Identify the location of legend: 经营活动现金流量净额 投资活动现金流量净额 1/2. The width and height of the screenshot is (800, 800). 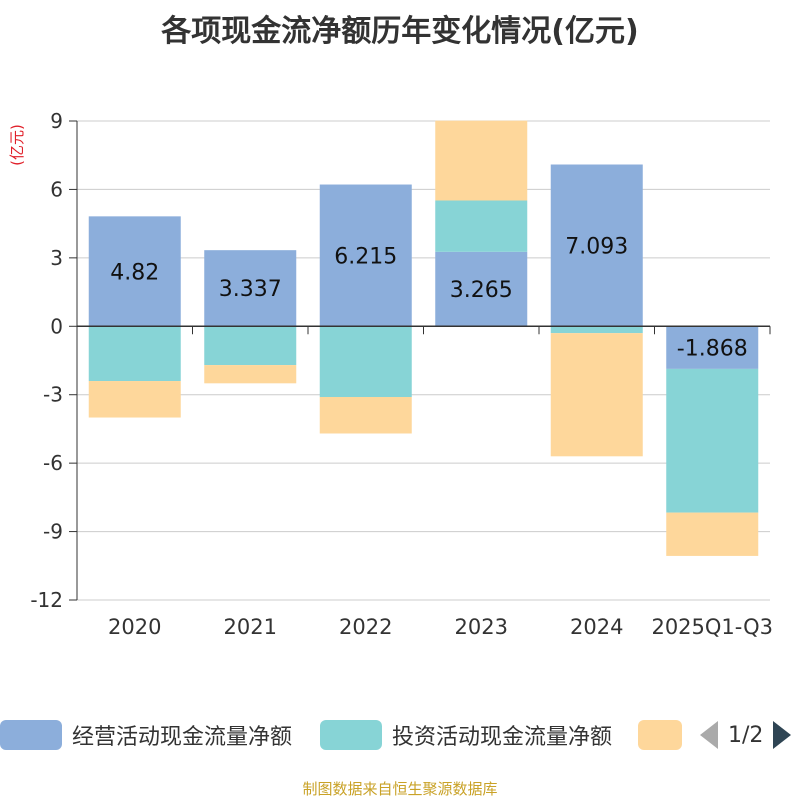
(400, 735).